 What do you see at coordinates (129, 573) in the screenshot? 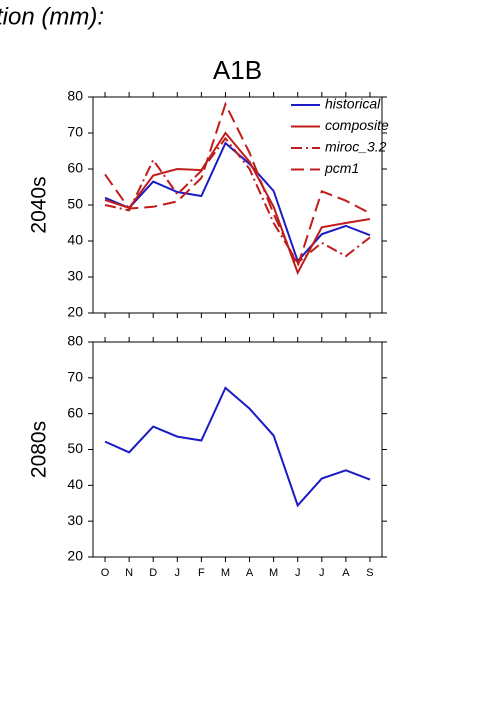
I see `x-tick-label: N` at bounding box center [129, 573].